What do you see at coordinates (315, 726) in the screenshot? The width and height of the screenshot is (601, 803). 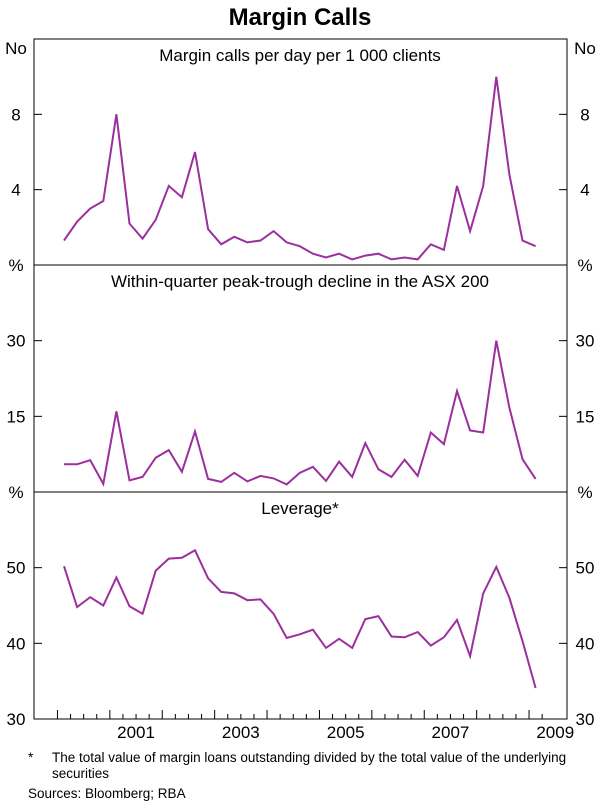 I see `x-axis: 2001 2003 2005 2007 2009` at bounding box center [315, 726].